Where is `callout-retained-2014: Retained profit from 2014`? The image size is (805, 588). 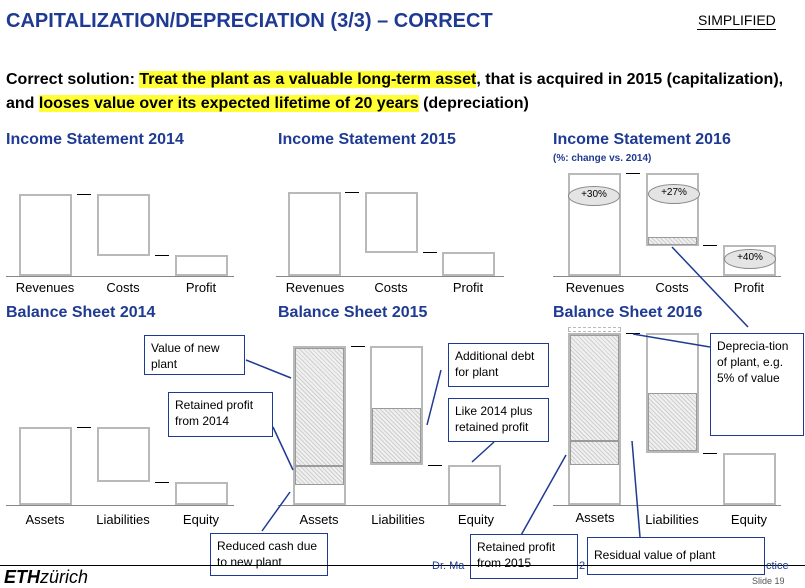 callout-retained-2014: Retained profit from 2014 is located at coordinates (220, 414).